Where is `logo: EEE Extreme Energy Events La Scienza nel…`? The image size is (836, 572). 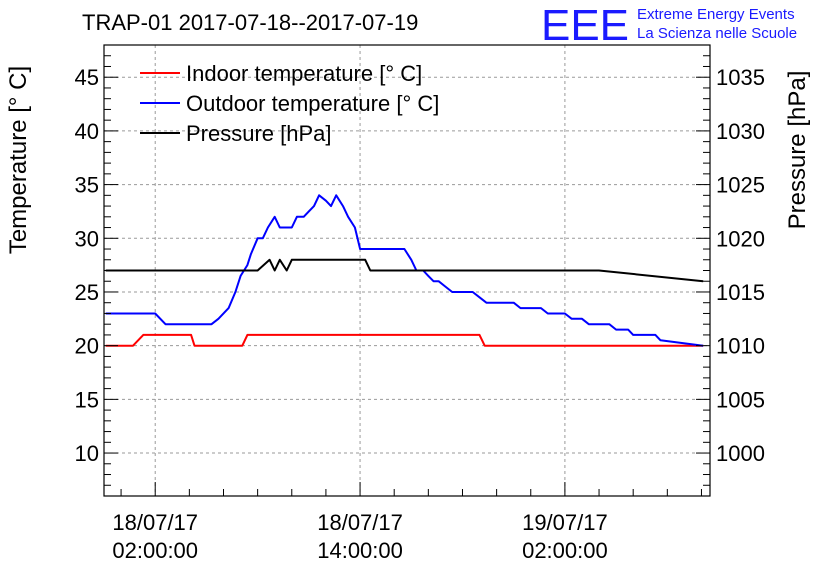
logo: EEE Extreme Energy Events La Scienza nel… is located at coordinates (669, 25).